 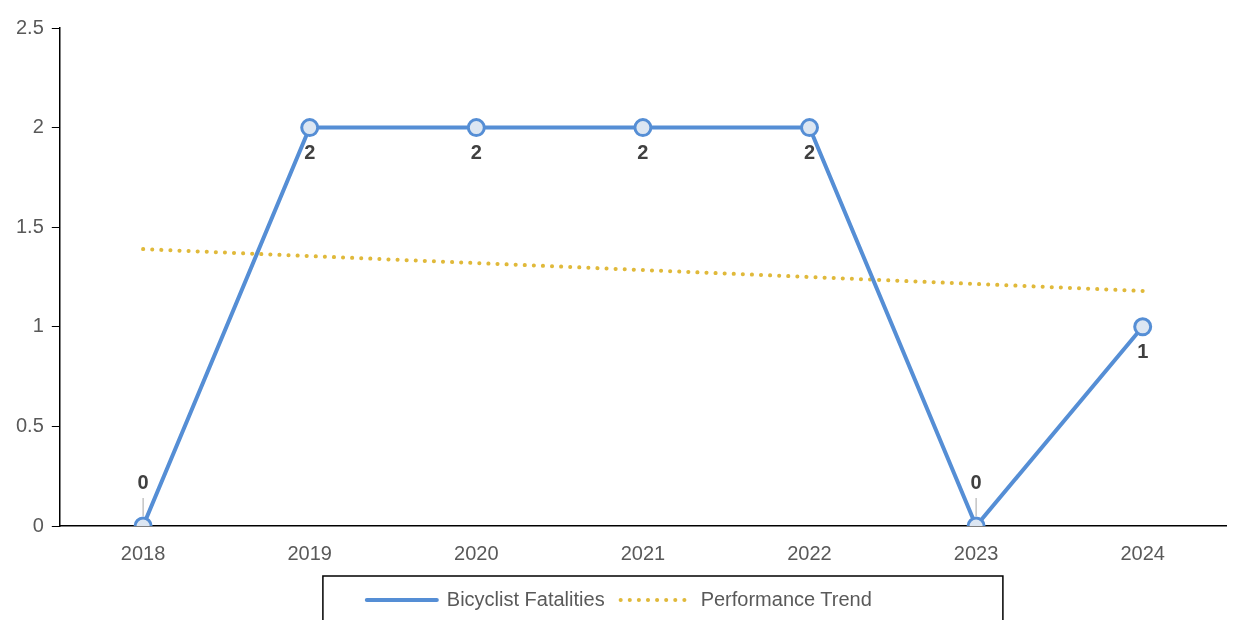 I want to click on x-tick-label: 2021, so click(x=643, y=552).